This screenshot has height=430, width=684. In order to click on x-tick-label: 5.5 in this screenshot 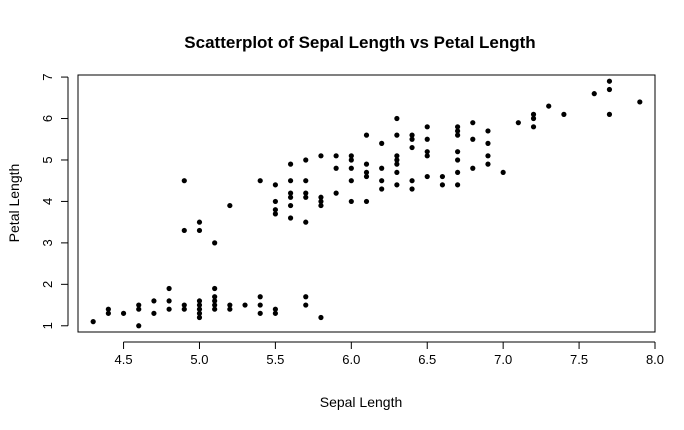, I will do `click(275, 359)`.